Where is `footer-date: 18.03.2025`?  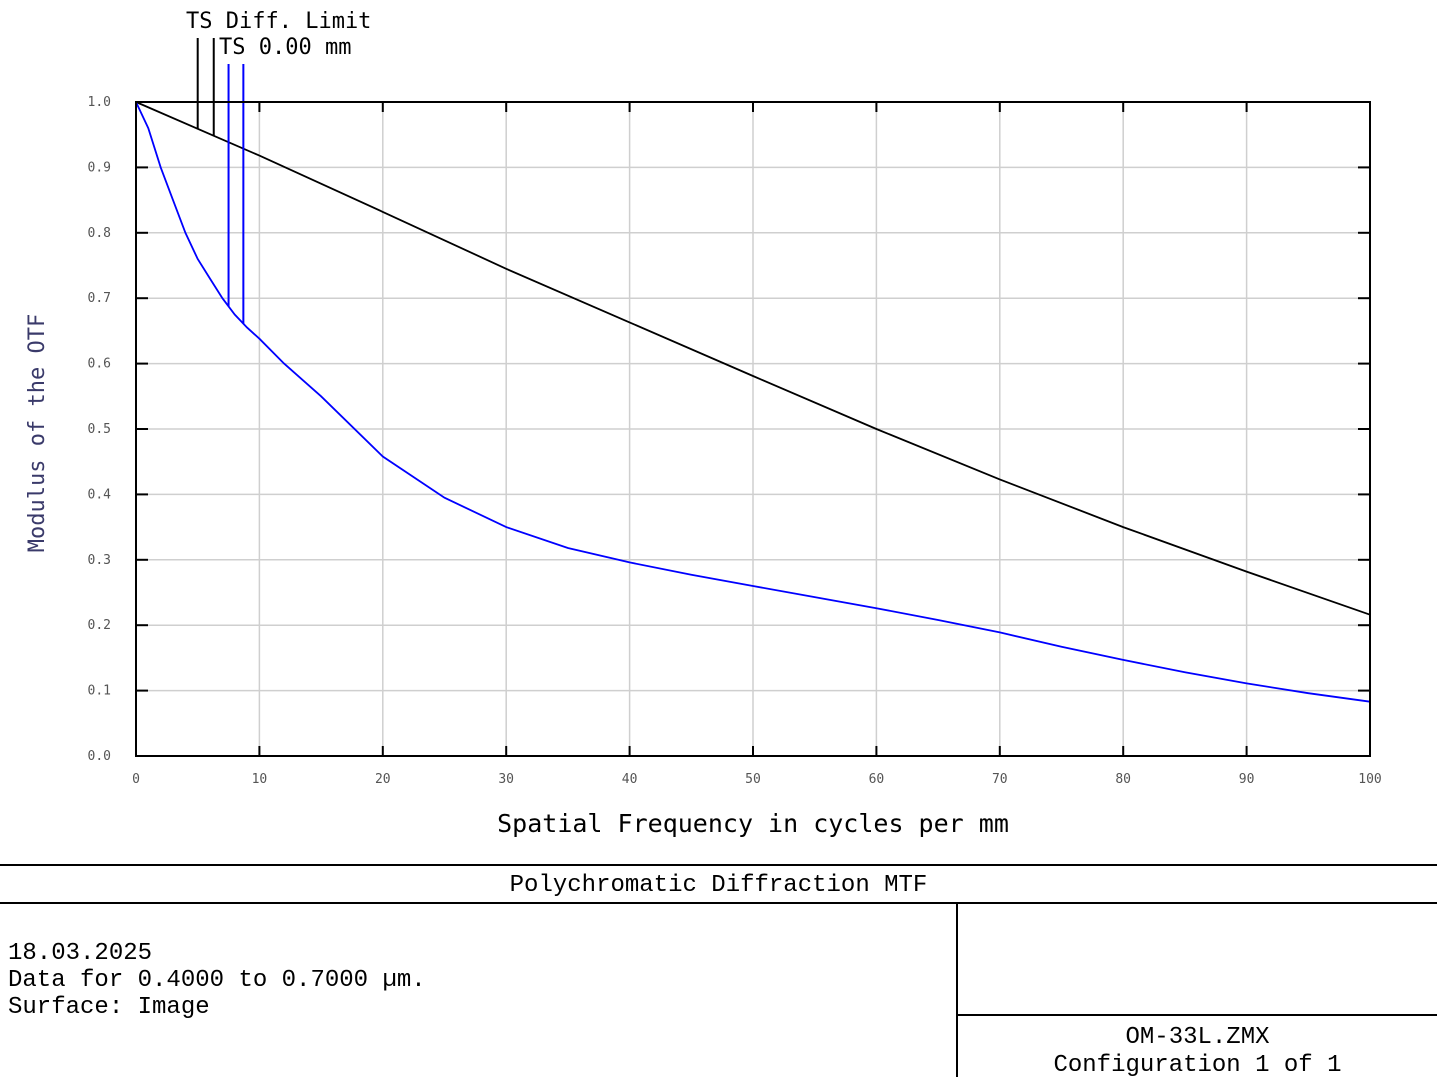
footer-date: 18.03.2025 is located at coordinates (80, 953).